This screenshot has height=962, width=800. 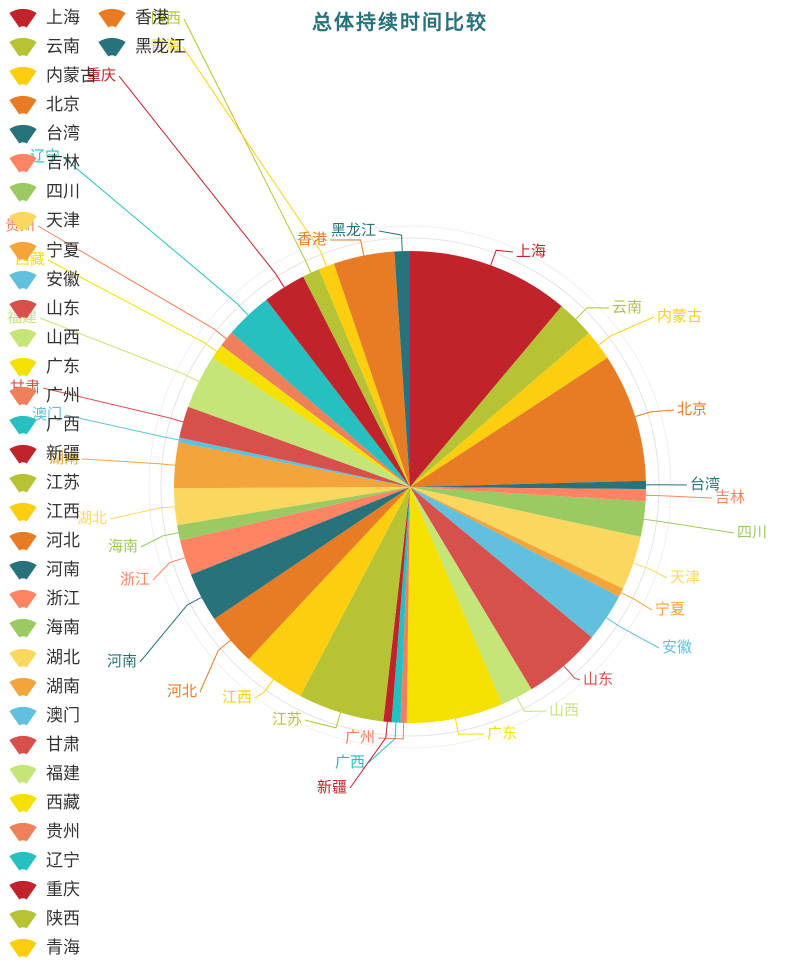 I want to click on pie-slice-湖北, so click(x=292, y=506).